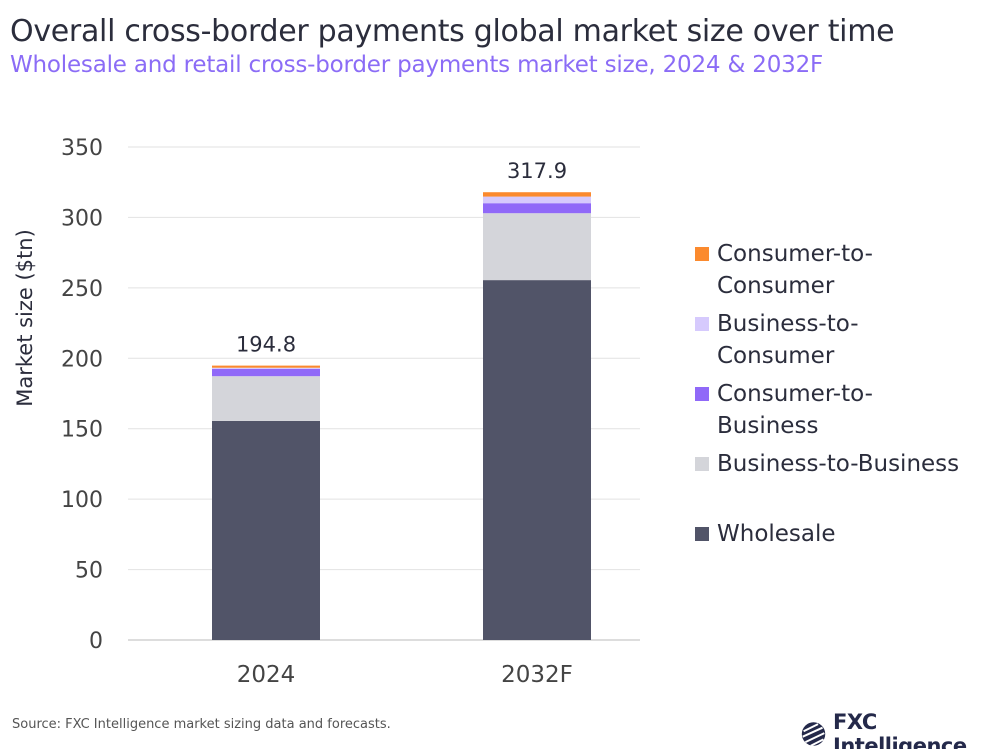 This screenshot has height=749, width=999. What do you see at coordinates (82, 218) in the screenshot?
I see `y-tick-label: 300` at bounding box center [82, 218].